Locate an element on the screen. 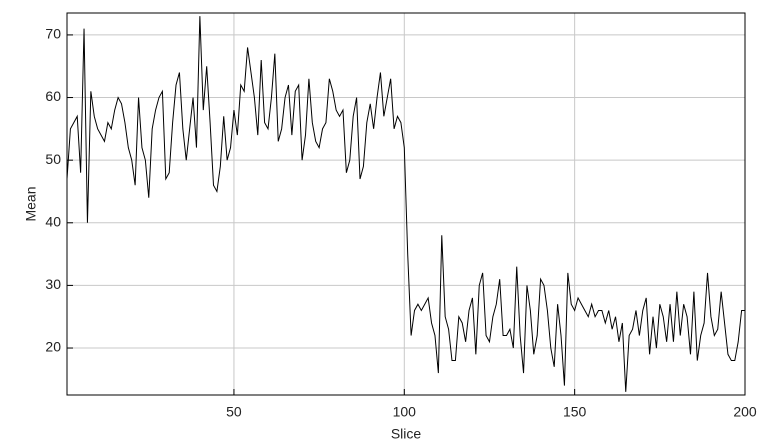 This screenshot has height=447, width=768. y-tick-label: 30 is located at coordinates (53, 284).